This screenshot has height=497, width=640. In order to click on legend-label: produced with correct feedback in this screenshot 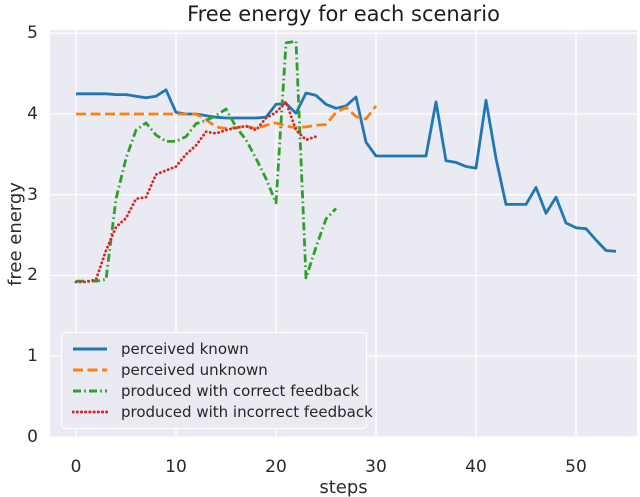, I will do `click(240, 391)`.